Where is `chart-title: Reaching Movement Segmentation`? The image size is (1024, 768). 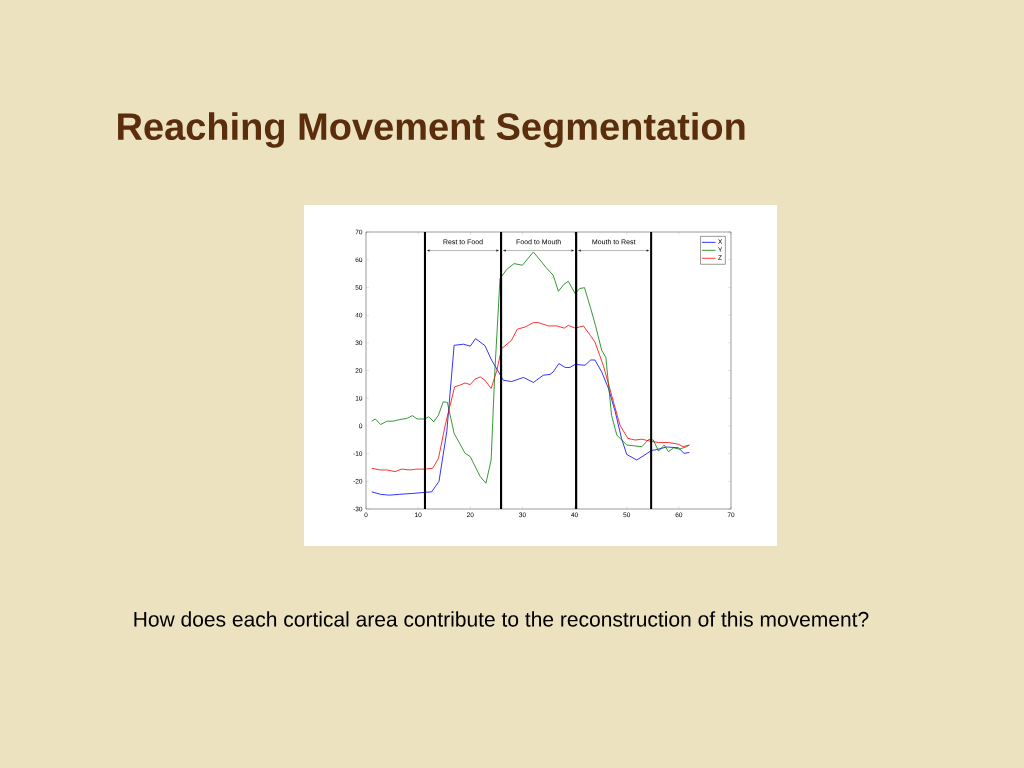
chart-title: Reaching Movement Segmentation is located at coordinates (431, 130).